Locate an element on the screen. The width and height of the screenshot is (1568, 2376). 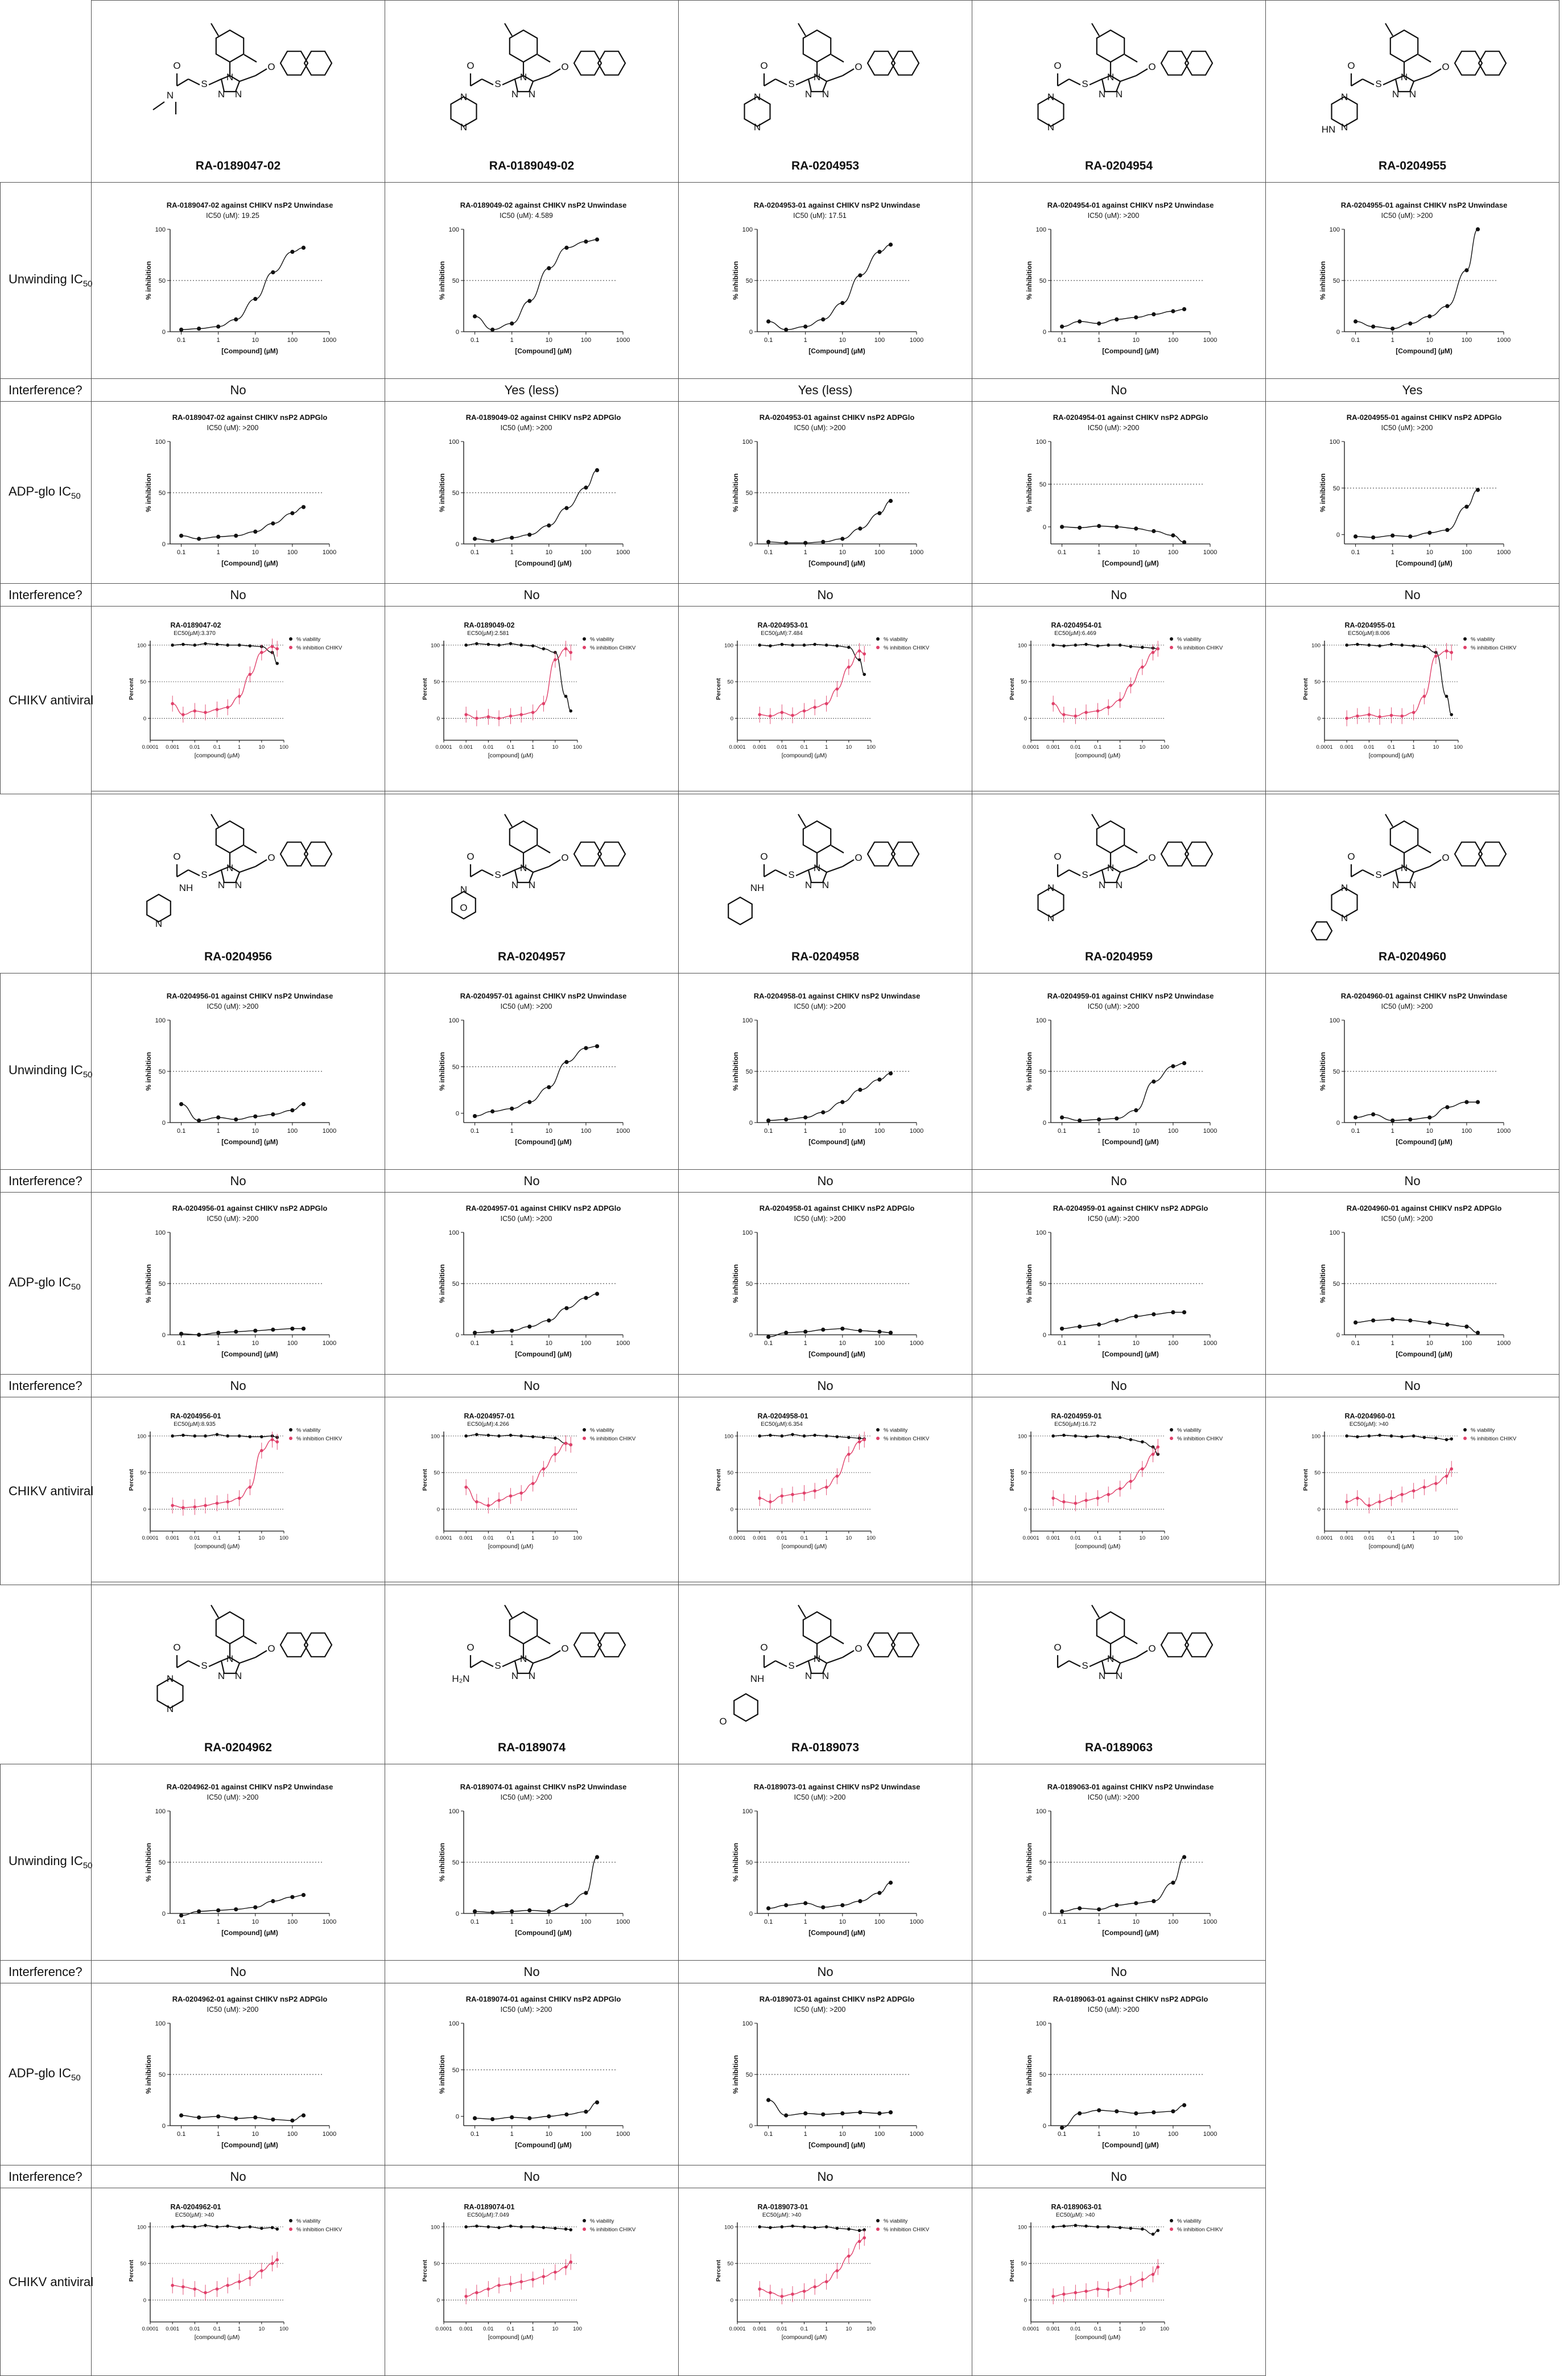
b2c3-adpglo-point is located at coordinates (891, 1332).